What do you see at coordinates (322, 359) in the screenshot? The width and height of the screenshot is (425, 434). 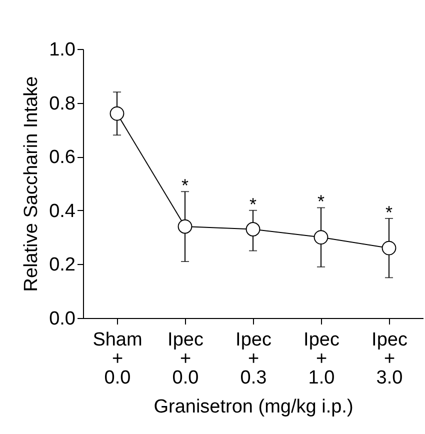 I see `x-tick-label: Ipec + 1.0` at bounding box center [322, 359].